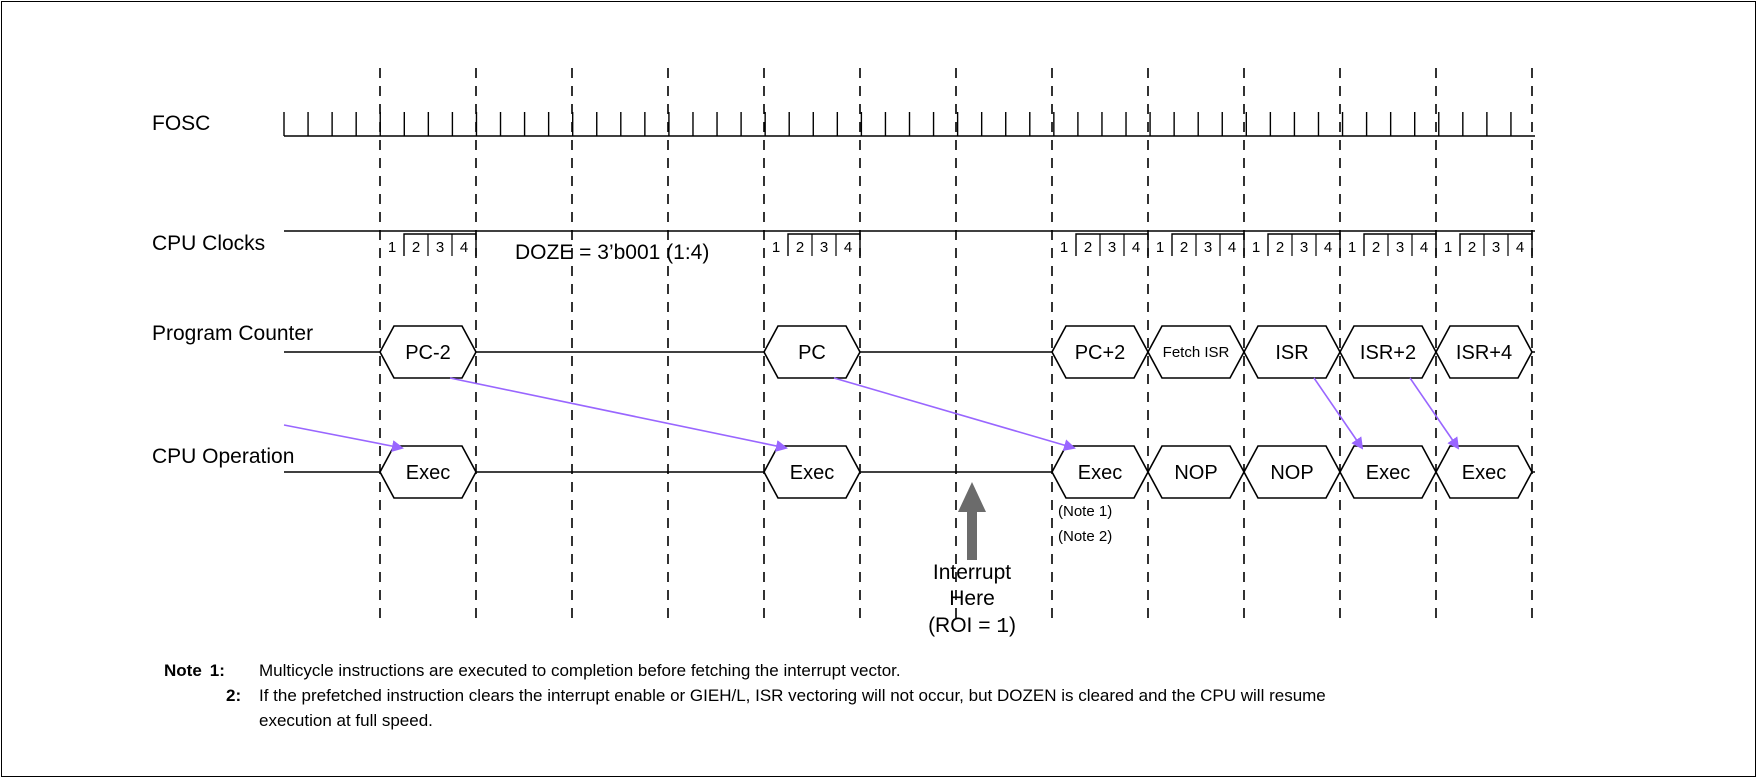  What do you see at coordinates (232, 333) in the screenshot?
I see `program-counter-label: Program Counter` at bounding box center [232, 333].